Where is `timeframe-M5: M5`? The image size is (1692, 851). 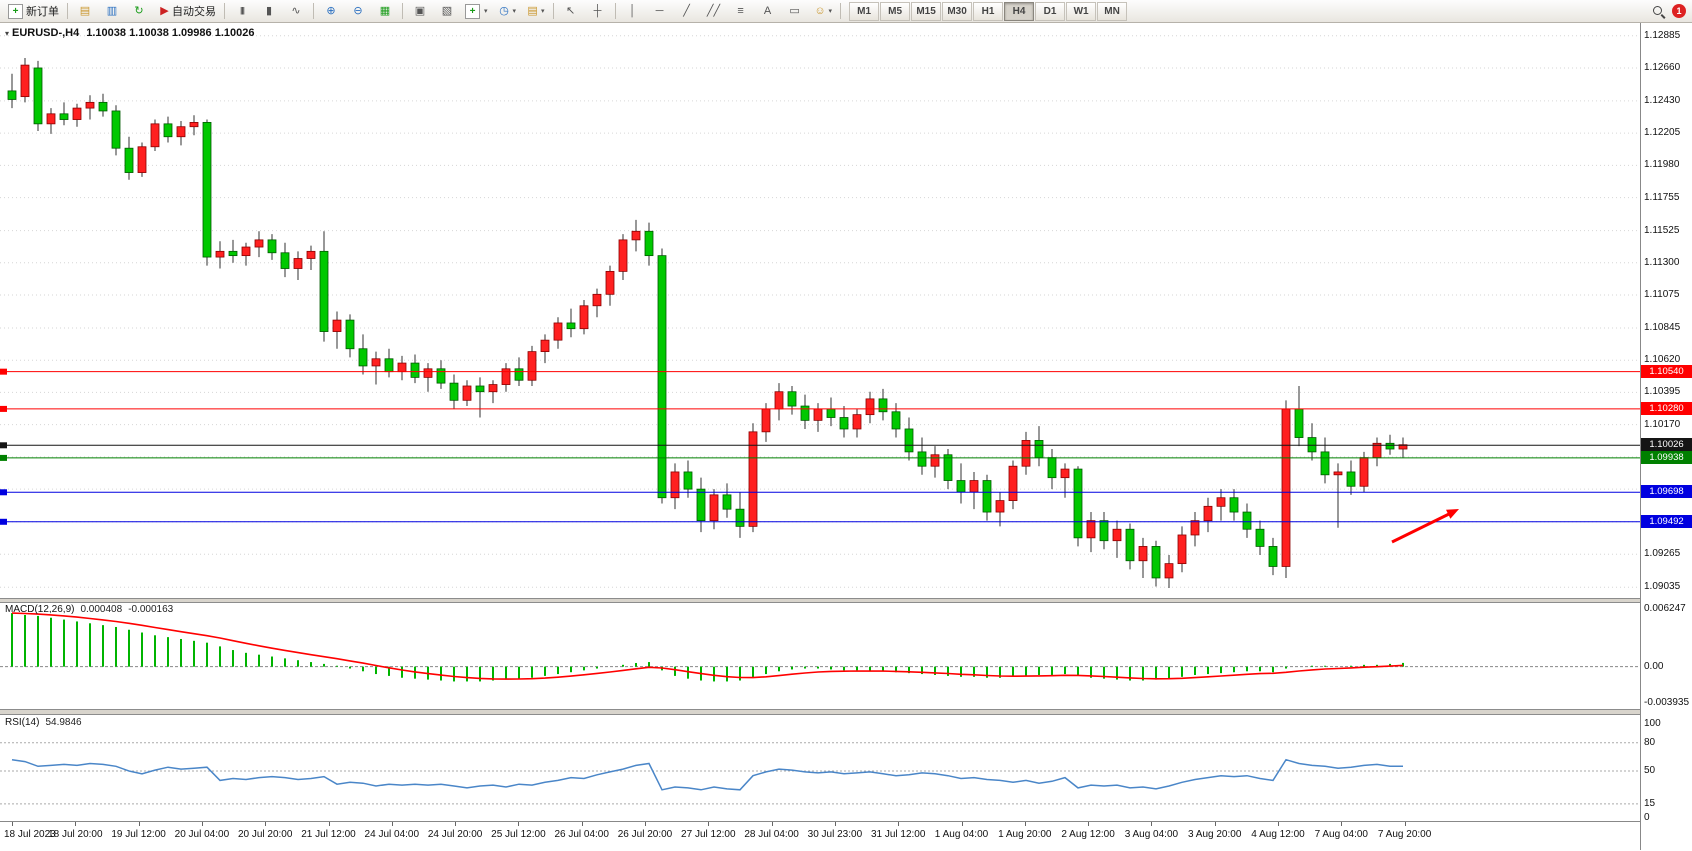 timeframe-M5: M5 is located at coordinates (895, 11).